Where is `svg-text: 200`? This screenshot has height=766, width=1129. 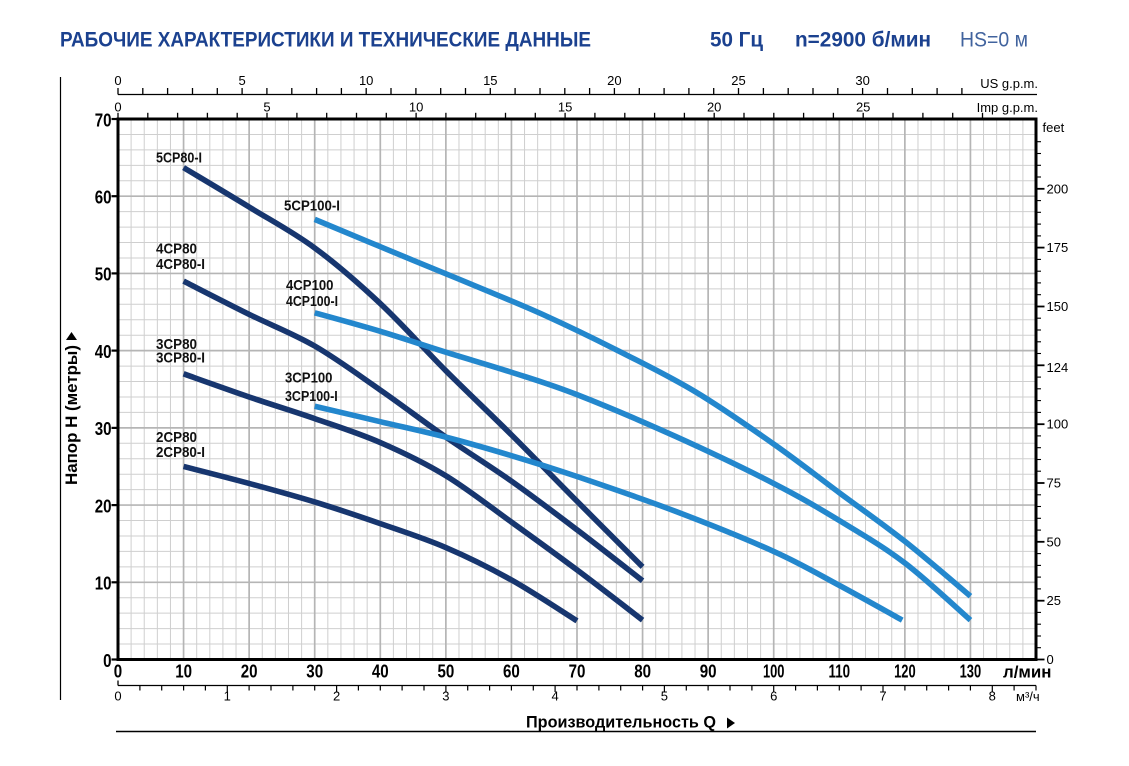 svg-text: 200 is located at coordinates (1058, 188).